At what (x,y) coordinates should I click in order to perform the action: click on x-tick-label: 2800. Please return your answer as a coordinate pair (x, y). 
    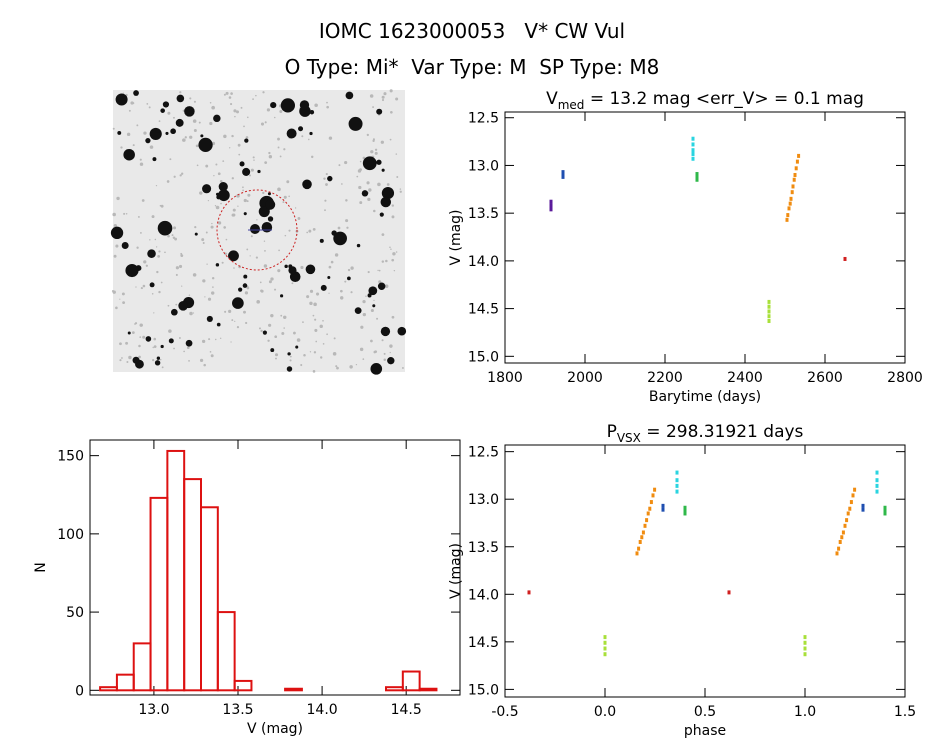
    Looking at the image, I should click on (905, 378).